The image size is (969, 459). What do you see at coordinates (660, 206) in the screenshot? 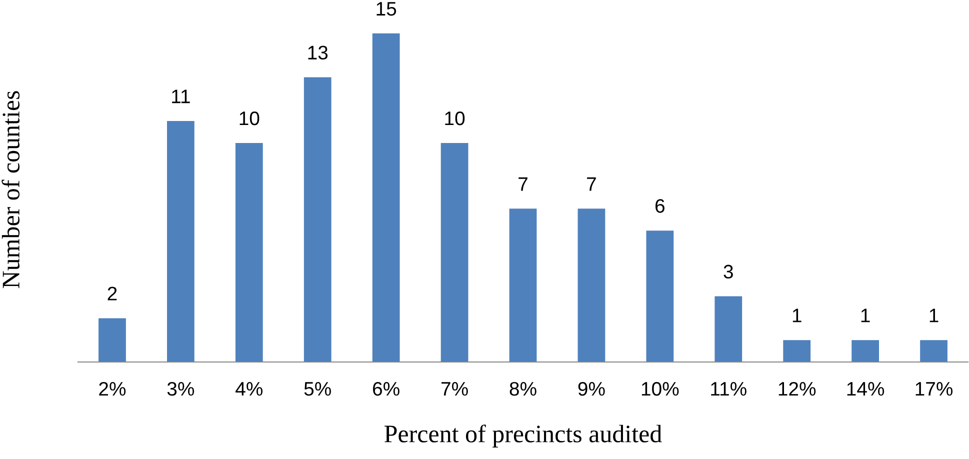
I see `data-label: 6` at bounding box center [660, 206].